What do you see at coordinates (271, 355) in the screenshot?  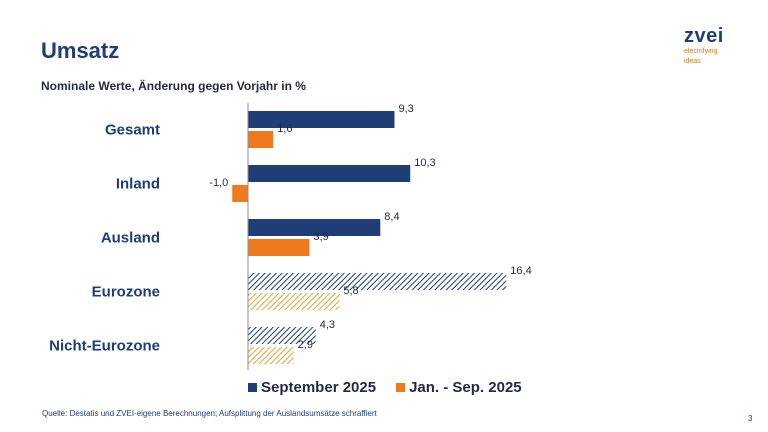 I see `bar-nicht-eurozone-jan-sep` at bounding box center [271, 355].